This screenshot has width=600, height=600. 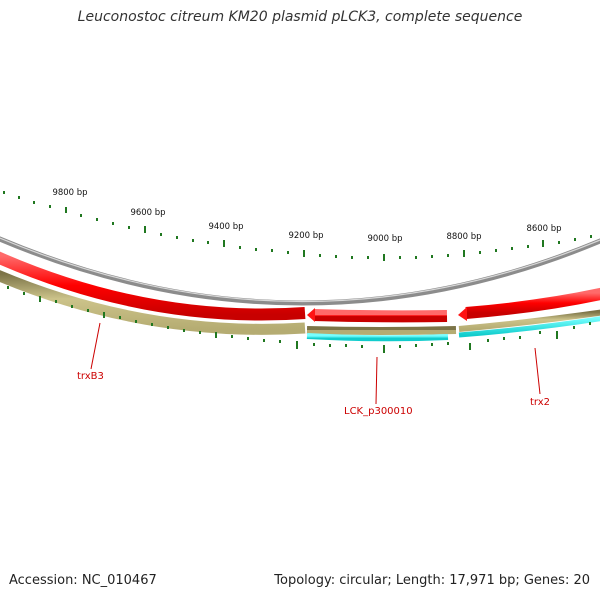 What do you see at coordinates (540, 402) in the screenshot?
I see `gene-label-trx2: trx2` at bounding box center [540, 402].